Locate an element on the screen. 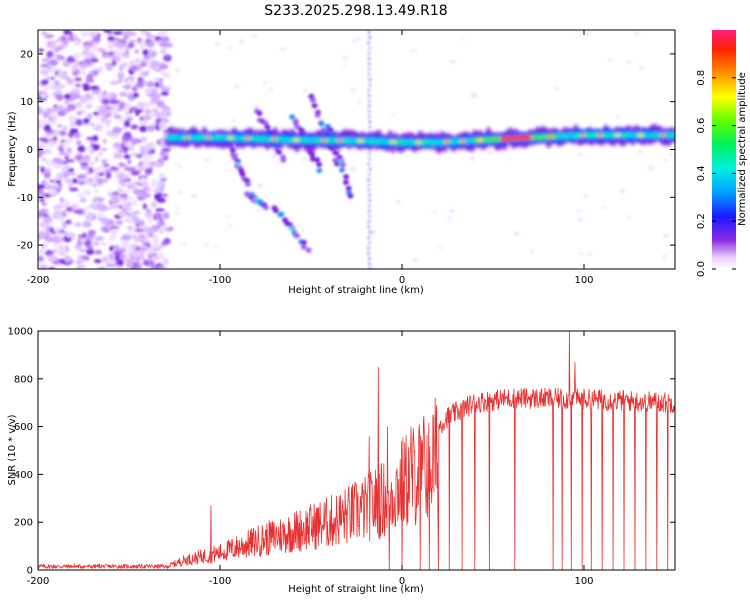 The height and width of the screenshot is (600, 750). streak-core is located at coordinates (238, 163).